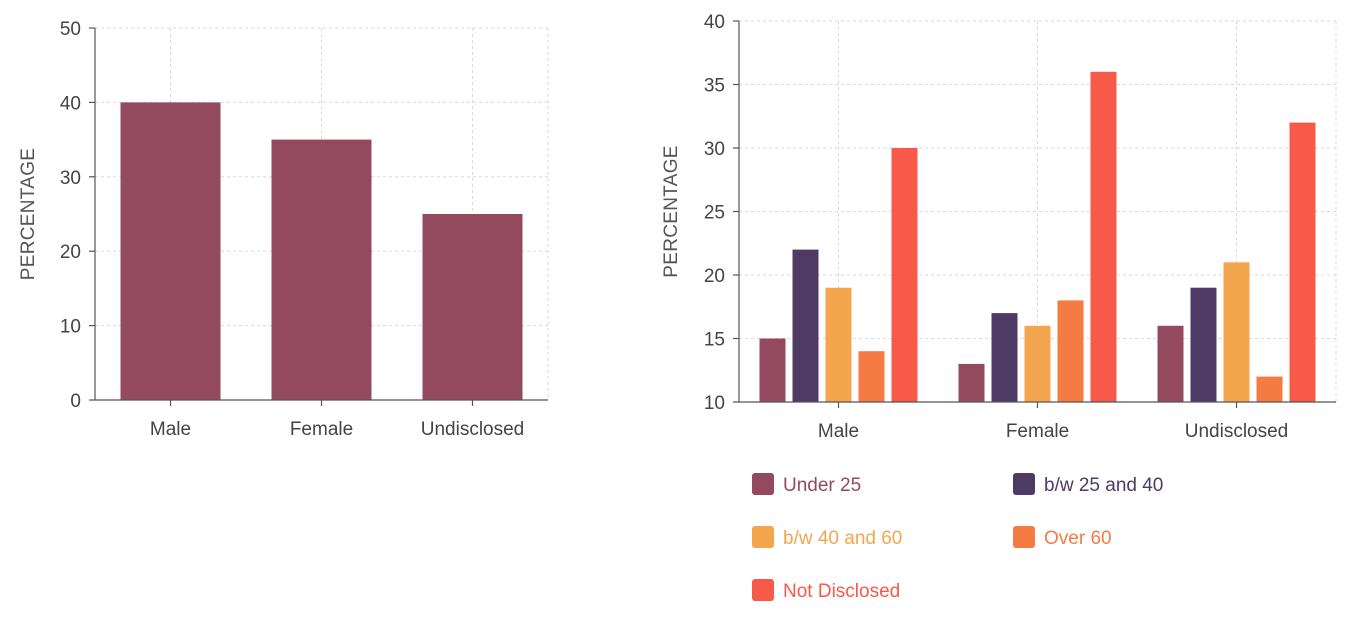  I want to click on legend-label: b/w 25 and 40, so click(1103, 485).